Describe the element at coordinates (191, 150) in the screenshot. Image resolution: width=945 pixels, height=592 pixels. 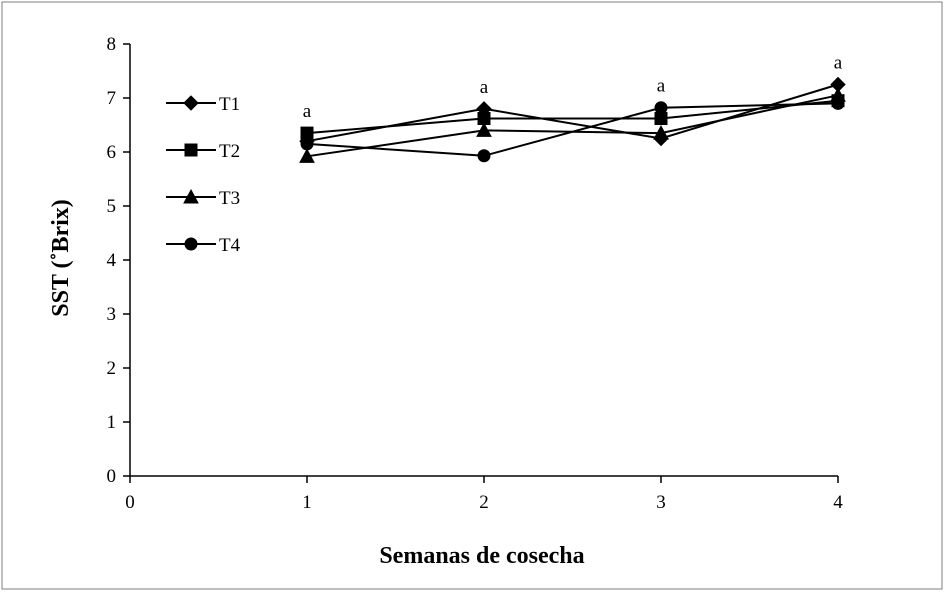
I see `legend-marker-t2` at that location.